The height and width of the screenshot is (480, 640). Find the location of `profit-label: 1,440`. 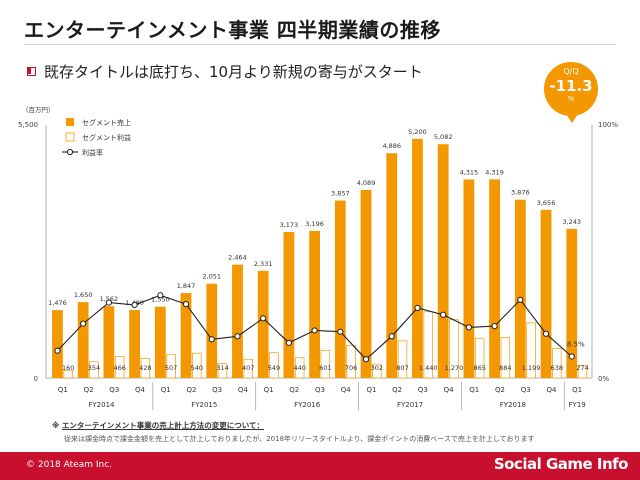

profit-label: 1,440 is located at coordinates (428, 368).